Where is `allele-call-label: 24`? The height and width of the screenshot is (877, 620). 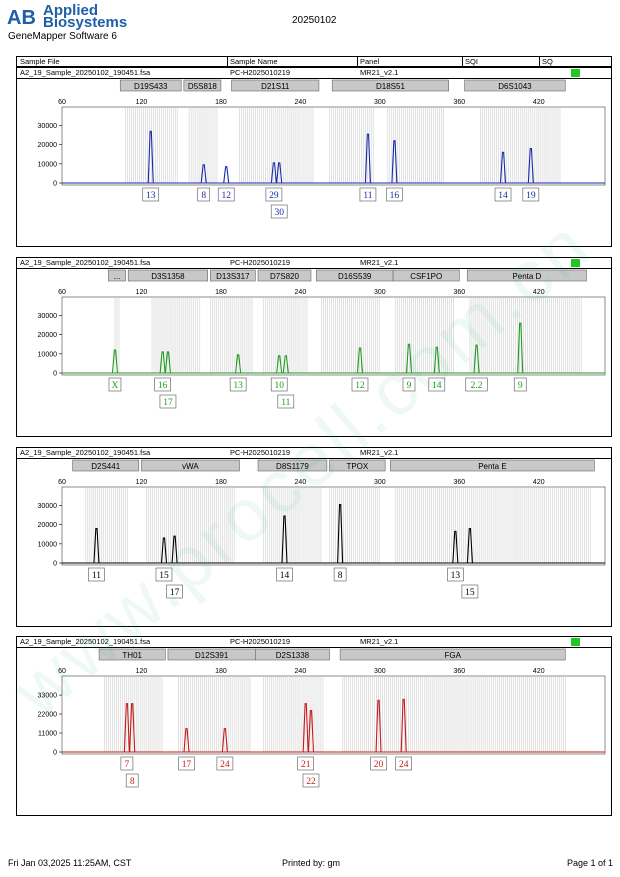 allele-call-label: 24 is located at coordinates (404, 765).